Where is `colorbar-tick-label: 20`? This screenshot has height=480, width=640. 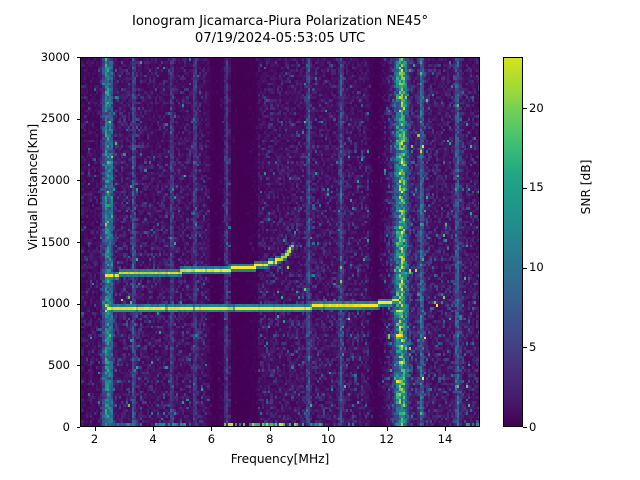
colorbar-tick-label: 20 is located at coordinates (536, 107).